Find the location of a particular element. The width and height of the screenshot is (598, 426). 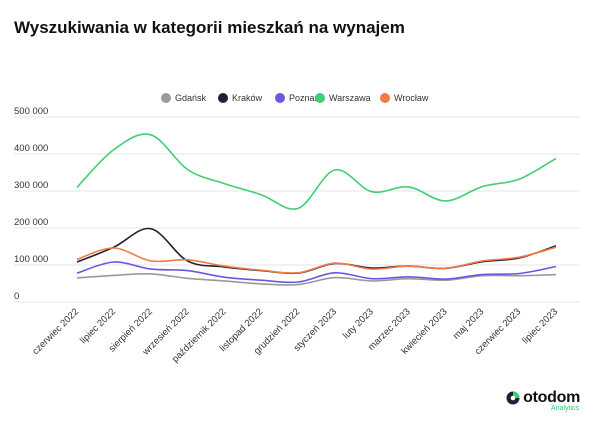

y-tick-label: 500 000 is located at coordinates (31, 111).